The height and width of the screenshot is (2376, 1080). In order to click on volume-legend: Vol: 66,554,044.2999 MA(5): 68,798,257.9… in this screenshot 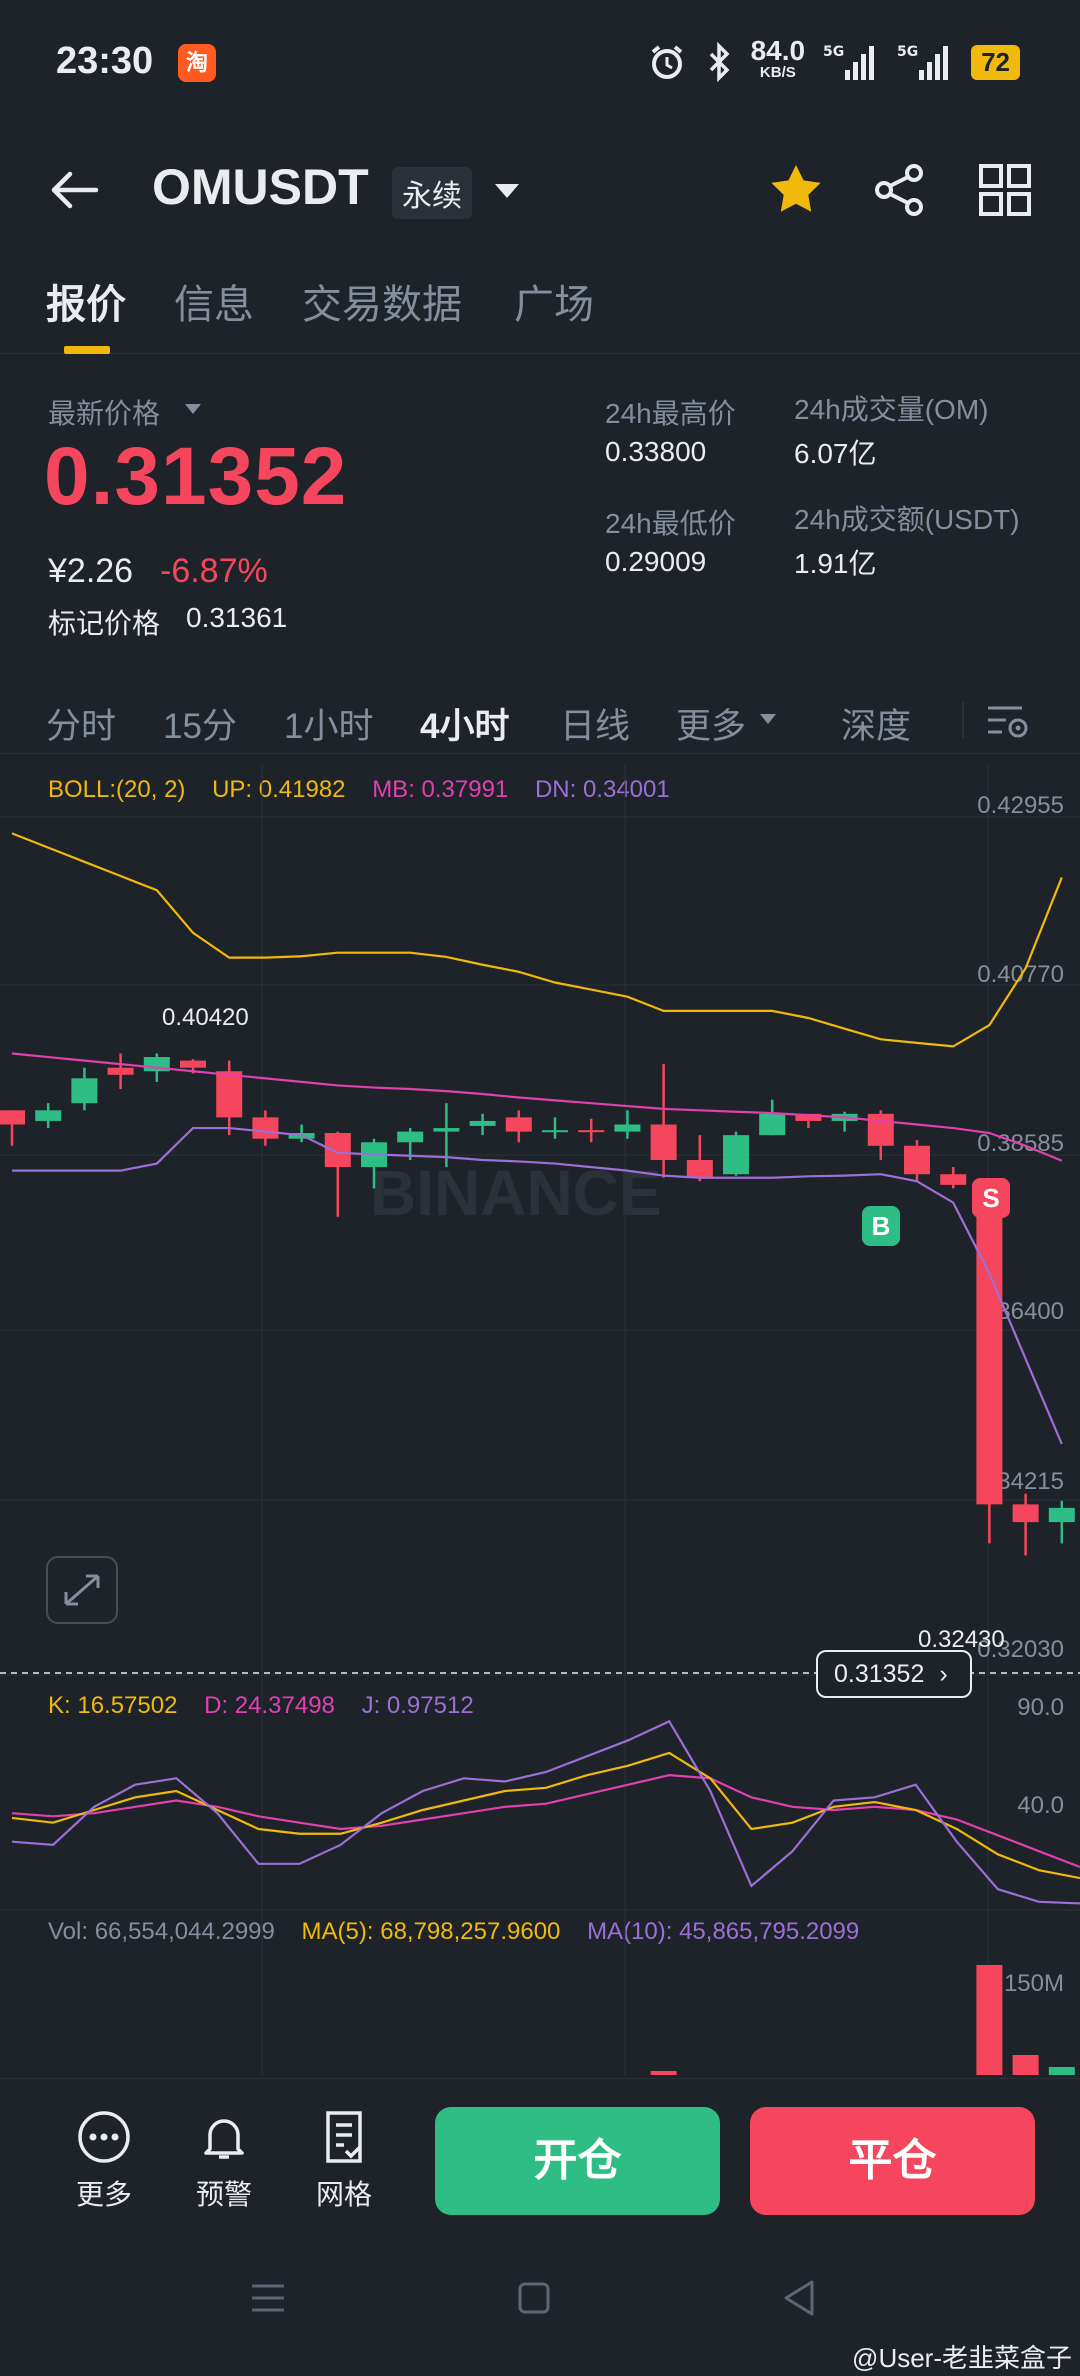, I will do `click(463, 1932)`.